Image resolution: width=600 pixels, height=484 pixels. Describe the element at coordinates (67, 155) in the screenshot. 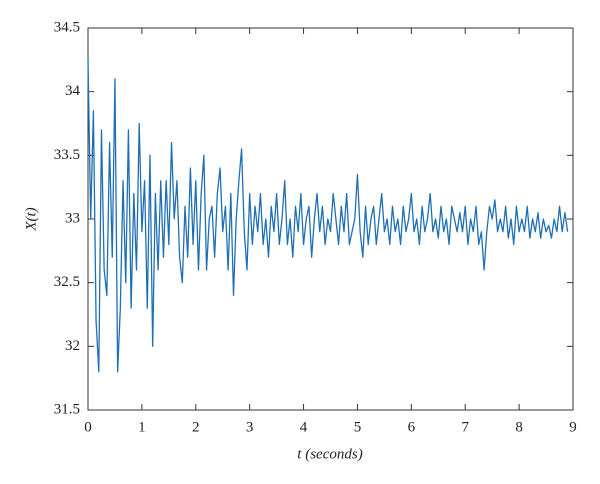

I see `y-tick-label: 33.5` at that location.